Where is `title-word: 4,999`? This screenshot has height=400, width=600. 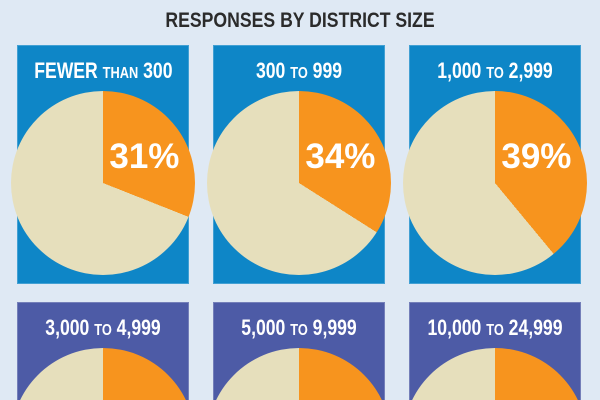 title-word: 4,999 is located at coordinates (138, 327).